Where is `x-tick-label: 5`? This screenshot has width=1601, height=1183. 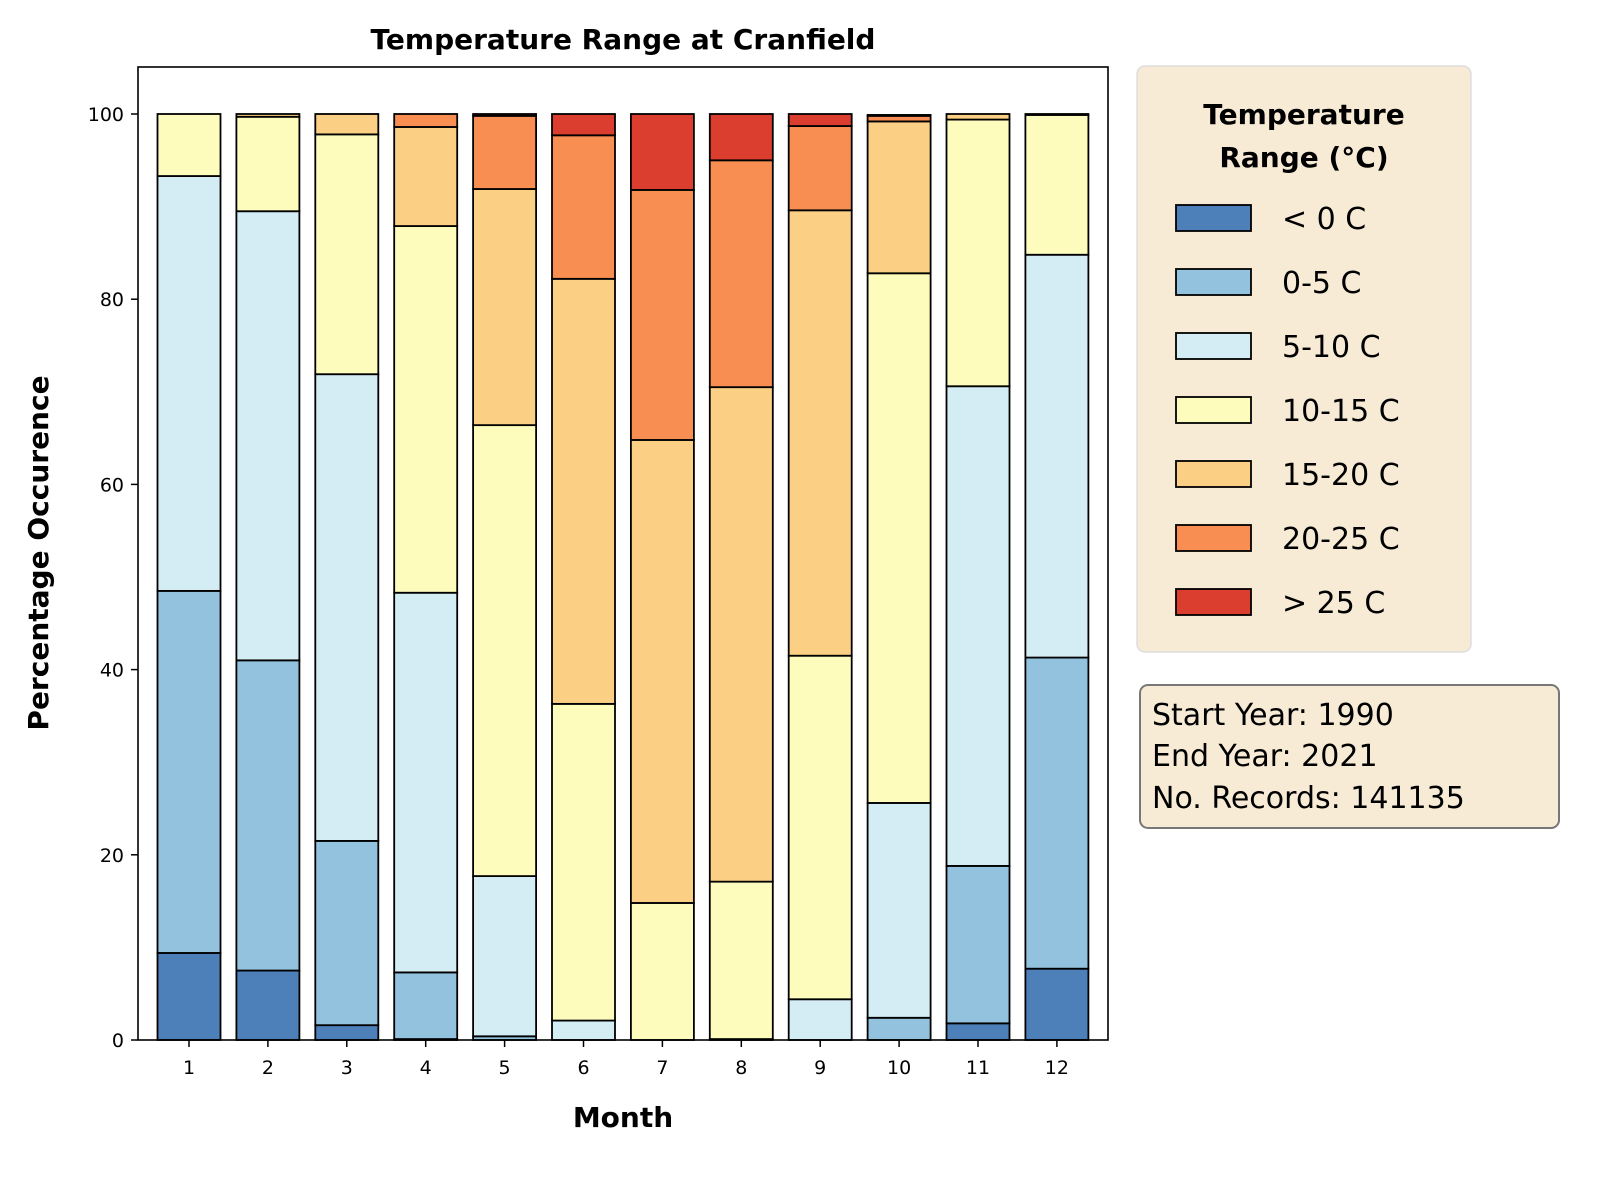 x-tick-label: 5 is located at coordinates (505, 1068).